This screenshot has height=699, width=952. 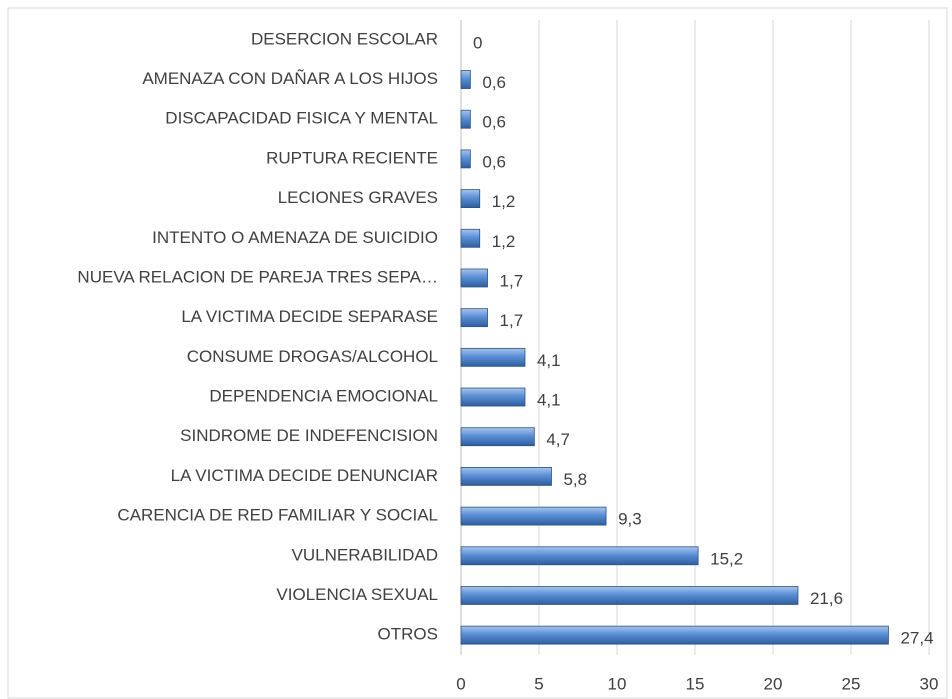 What do you see at coordinates (617, 683) in the screenshot?
I see `x-tick-label: 10` at bounding box center [617, 683].